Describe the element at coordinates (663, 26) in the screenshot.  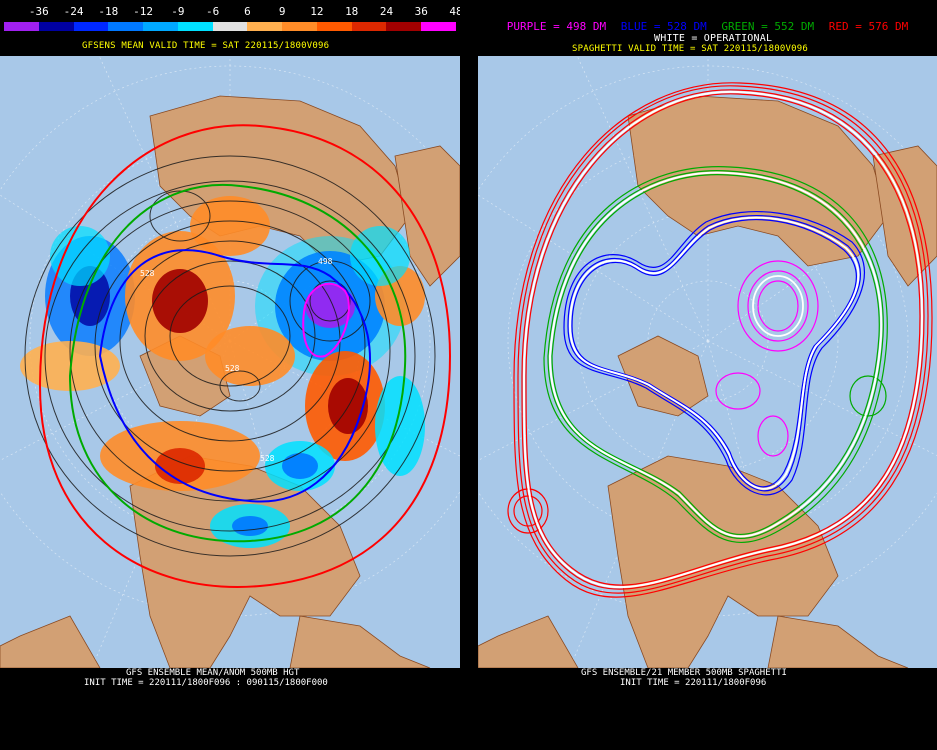
I see `legend-blue: BLUE = 528 DM` at that location.